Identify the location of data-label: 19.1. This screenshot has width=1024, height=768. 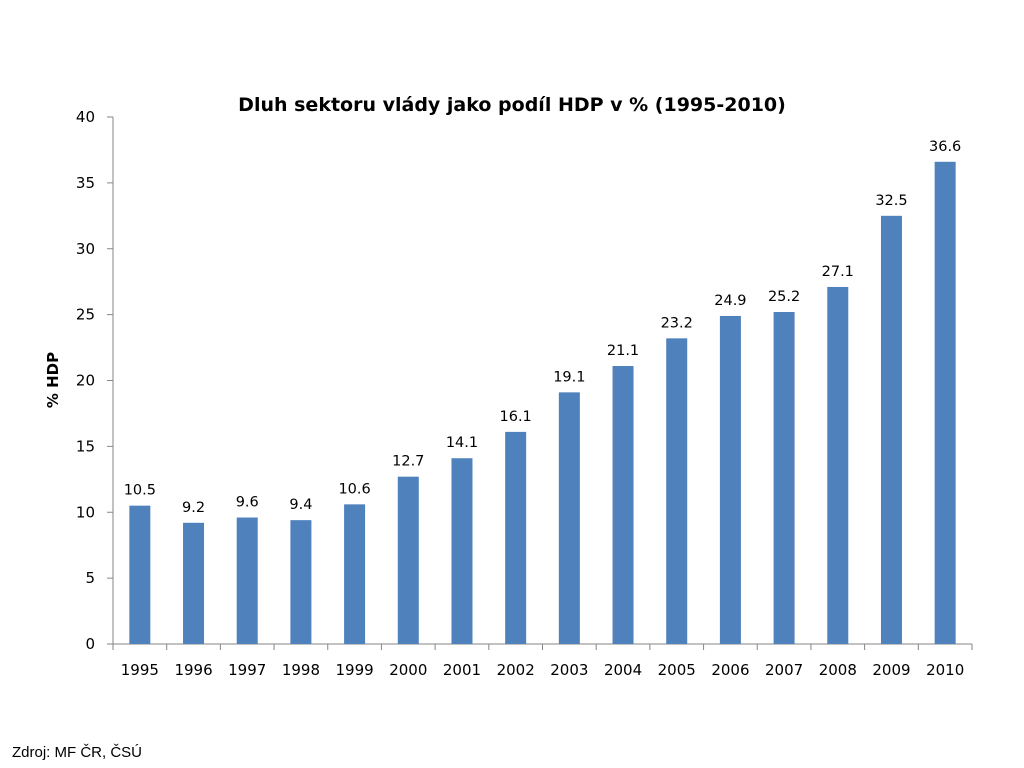
(569, 377).